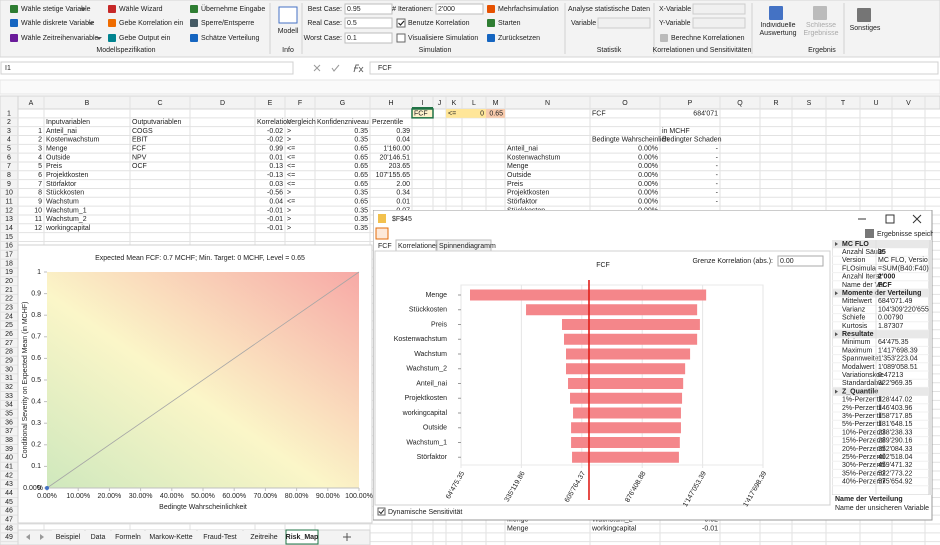  I want to click on cell-text: Wachstum_2, so click(66, 219).